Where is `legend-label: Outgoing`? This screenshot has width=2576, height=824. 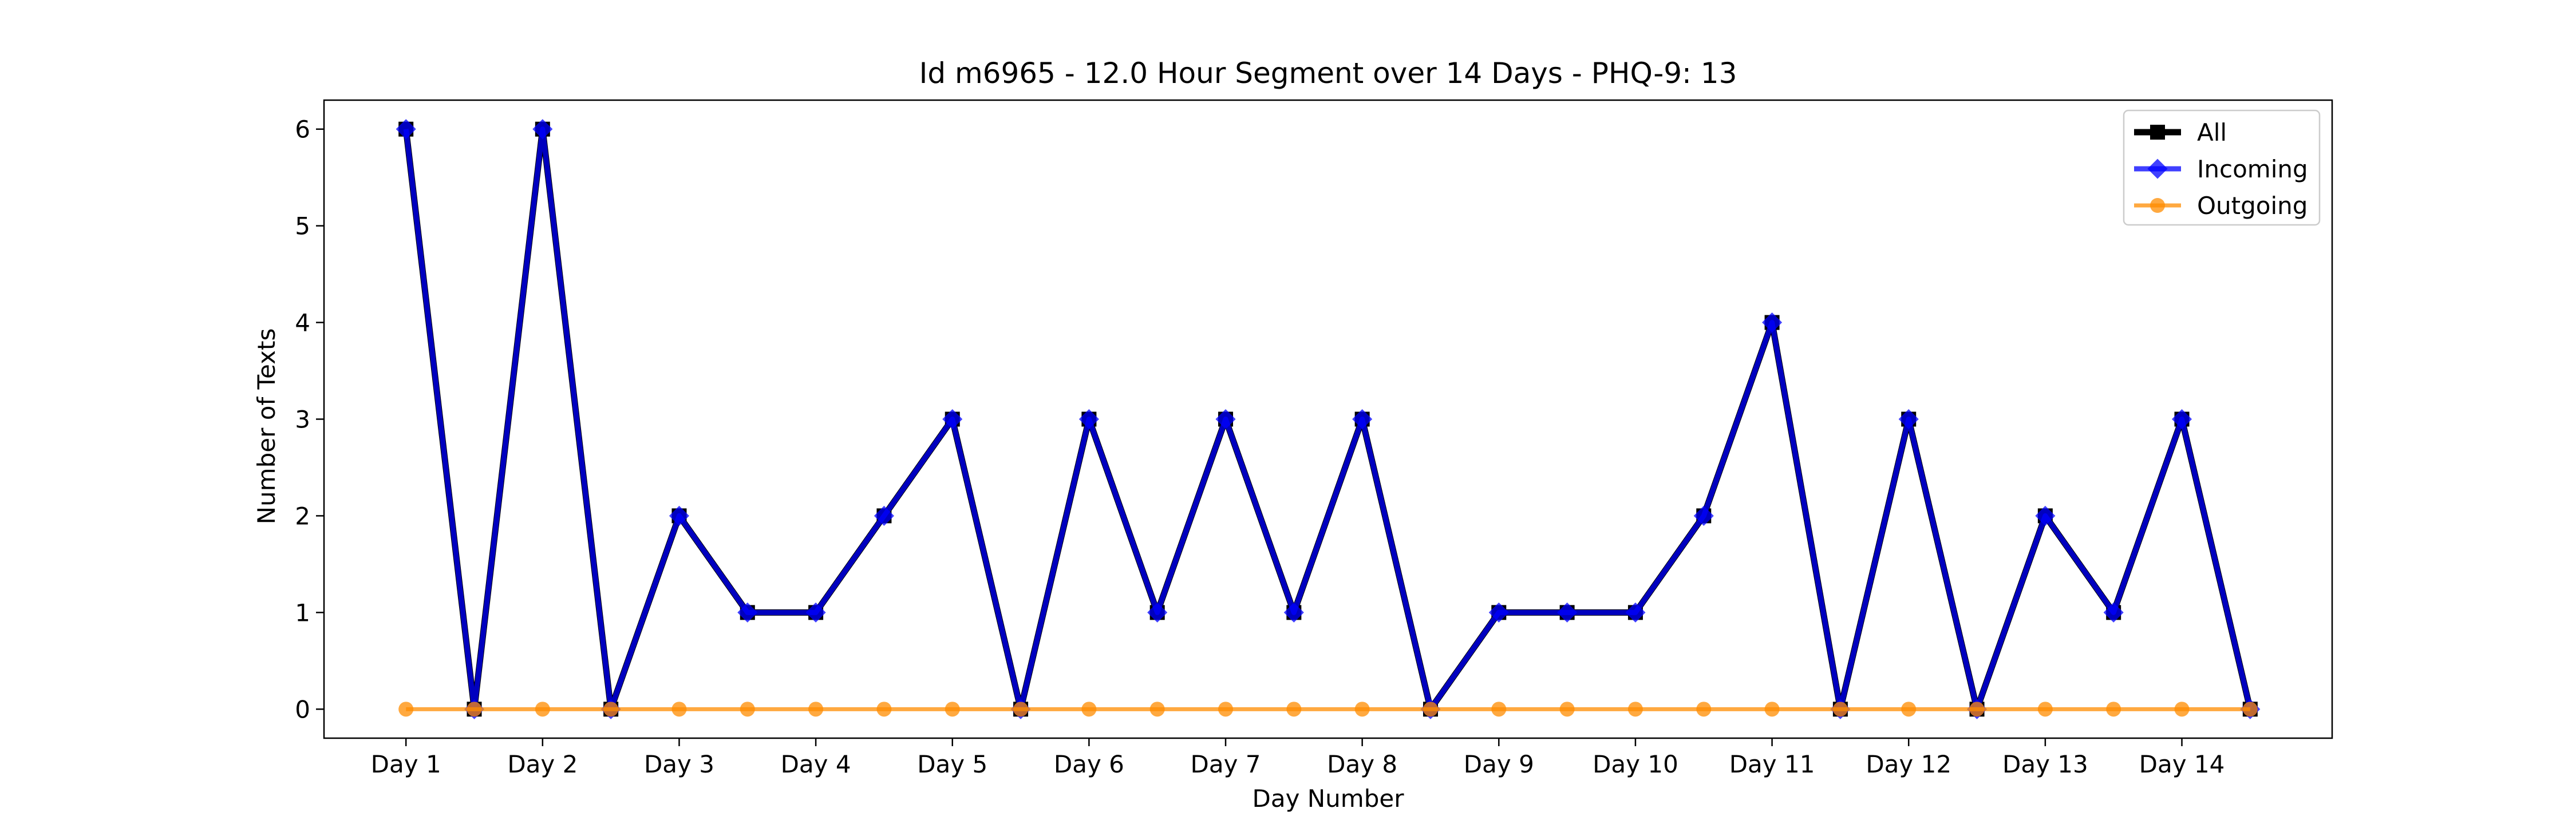 legend-label: Outgoing is located at coordinates (2252, 206).